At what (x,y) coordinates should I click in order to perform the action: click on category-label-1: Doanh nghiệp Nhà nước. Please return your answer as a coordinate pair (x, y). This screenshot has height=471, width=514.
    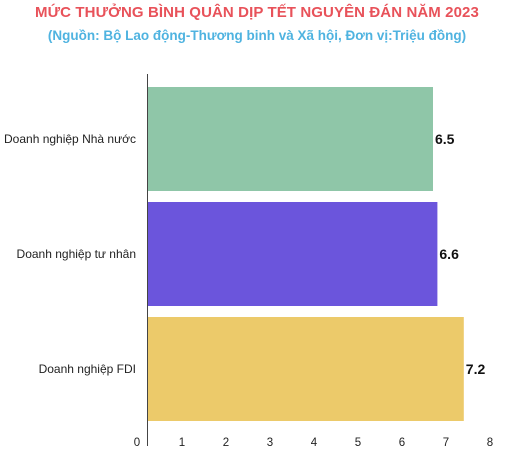
    Looking at the image, I should click on (70, 139).